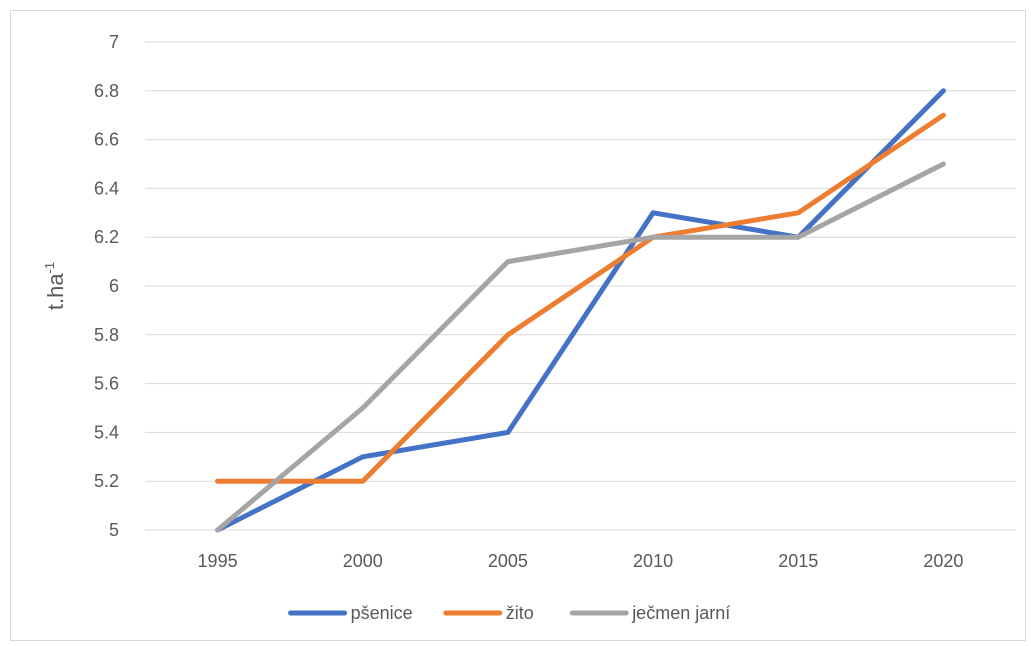 Image resolution: width=1031 pixels, height=646 pixels. I want to click on legend-item: pšenice, so click(350, 613).